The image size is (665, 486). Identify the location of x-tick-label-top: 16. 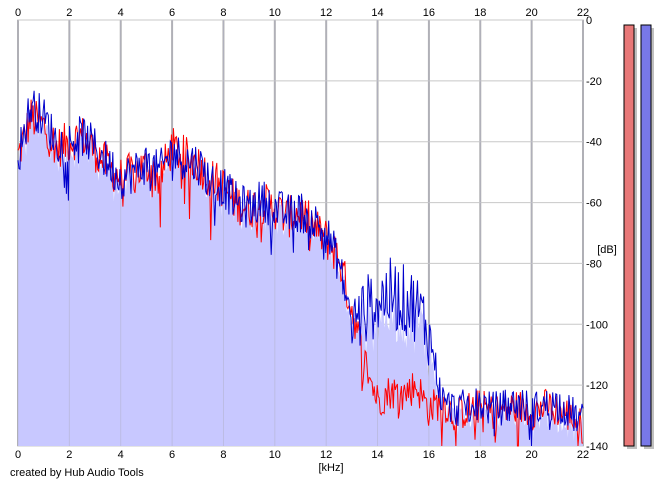
(429, 13).